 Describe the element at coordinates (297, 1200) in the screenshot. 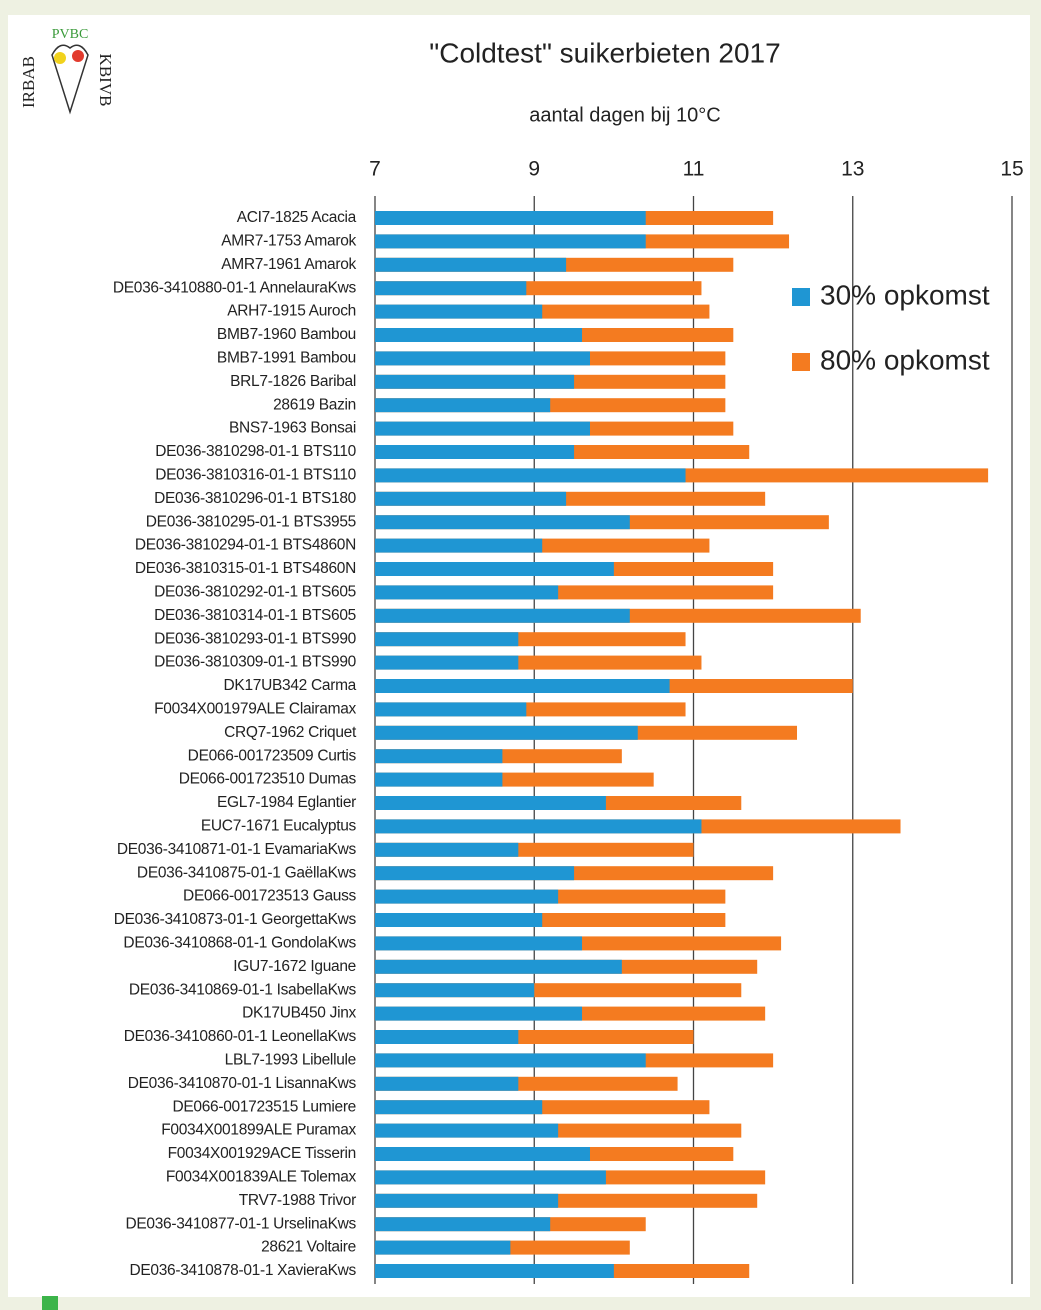

I see `y-tick-label: TRV7-1988 Trivor` at that location.